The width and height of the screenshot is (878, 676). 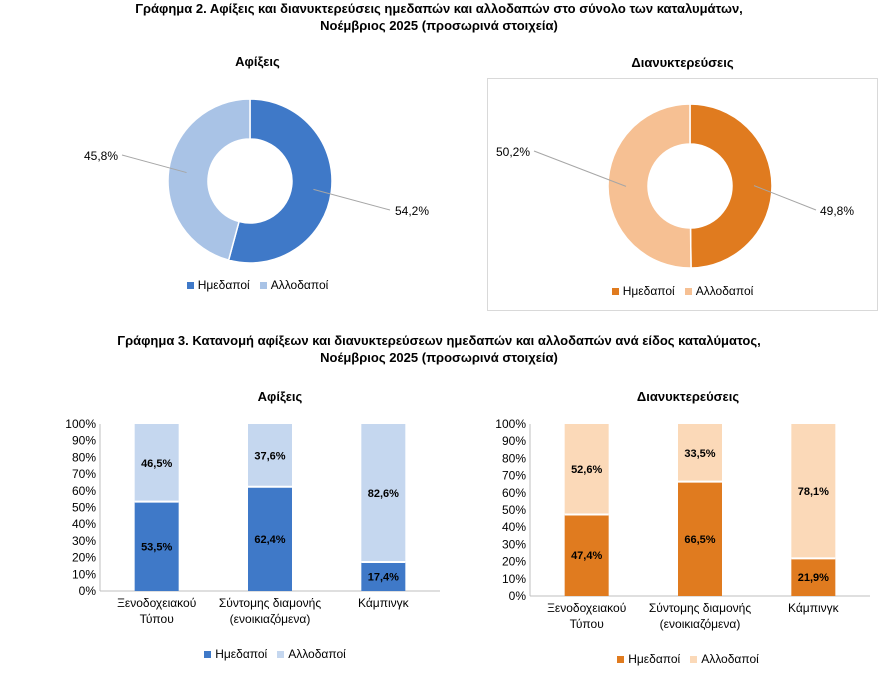 I want to click on bar-data-label: 66,5%, so click(x=699, y=540).